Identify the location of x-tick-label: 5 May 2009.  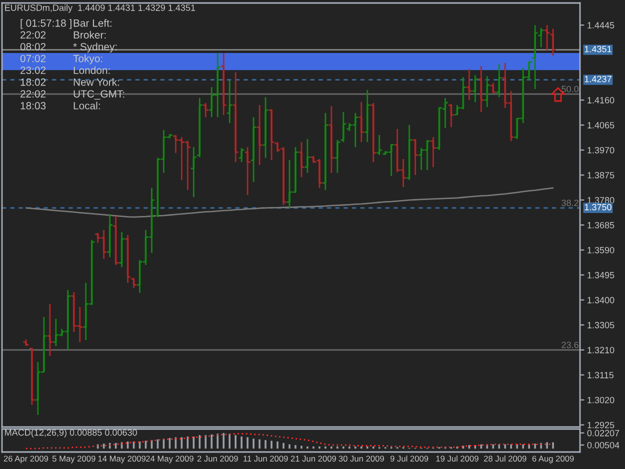
(74, 460).